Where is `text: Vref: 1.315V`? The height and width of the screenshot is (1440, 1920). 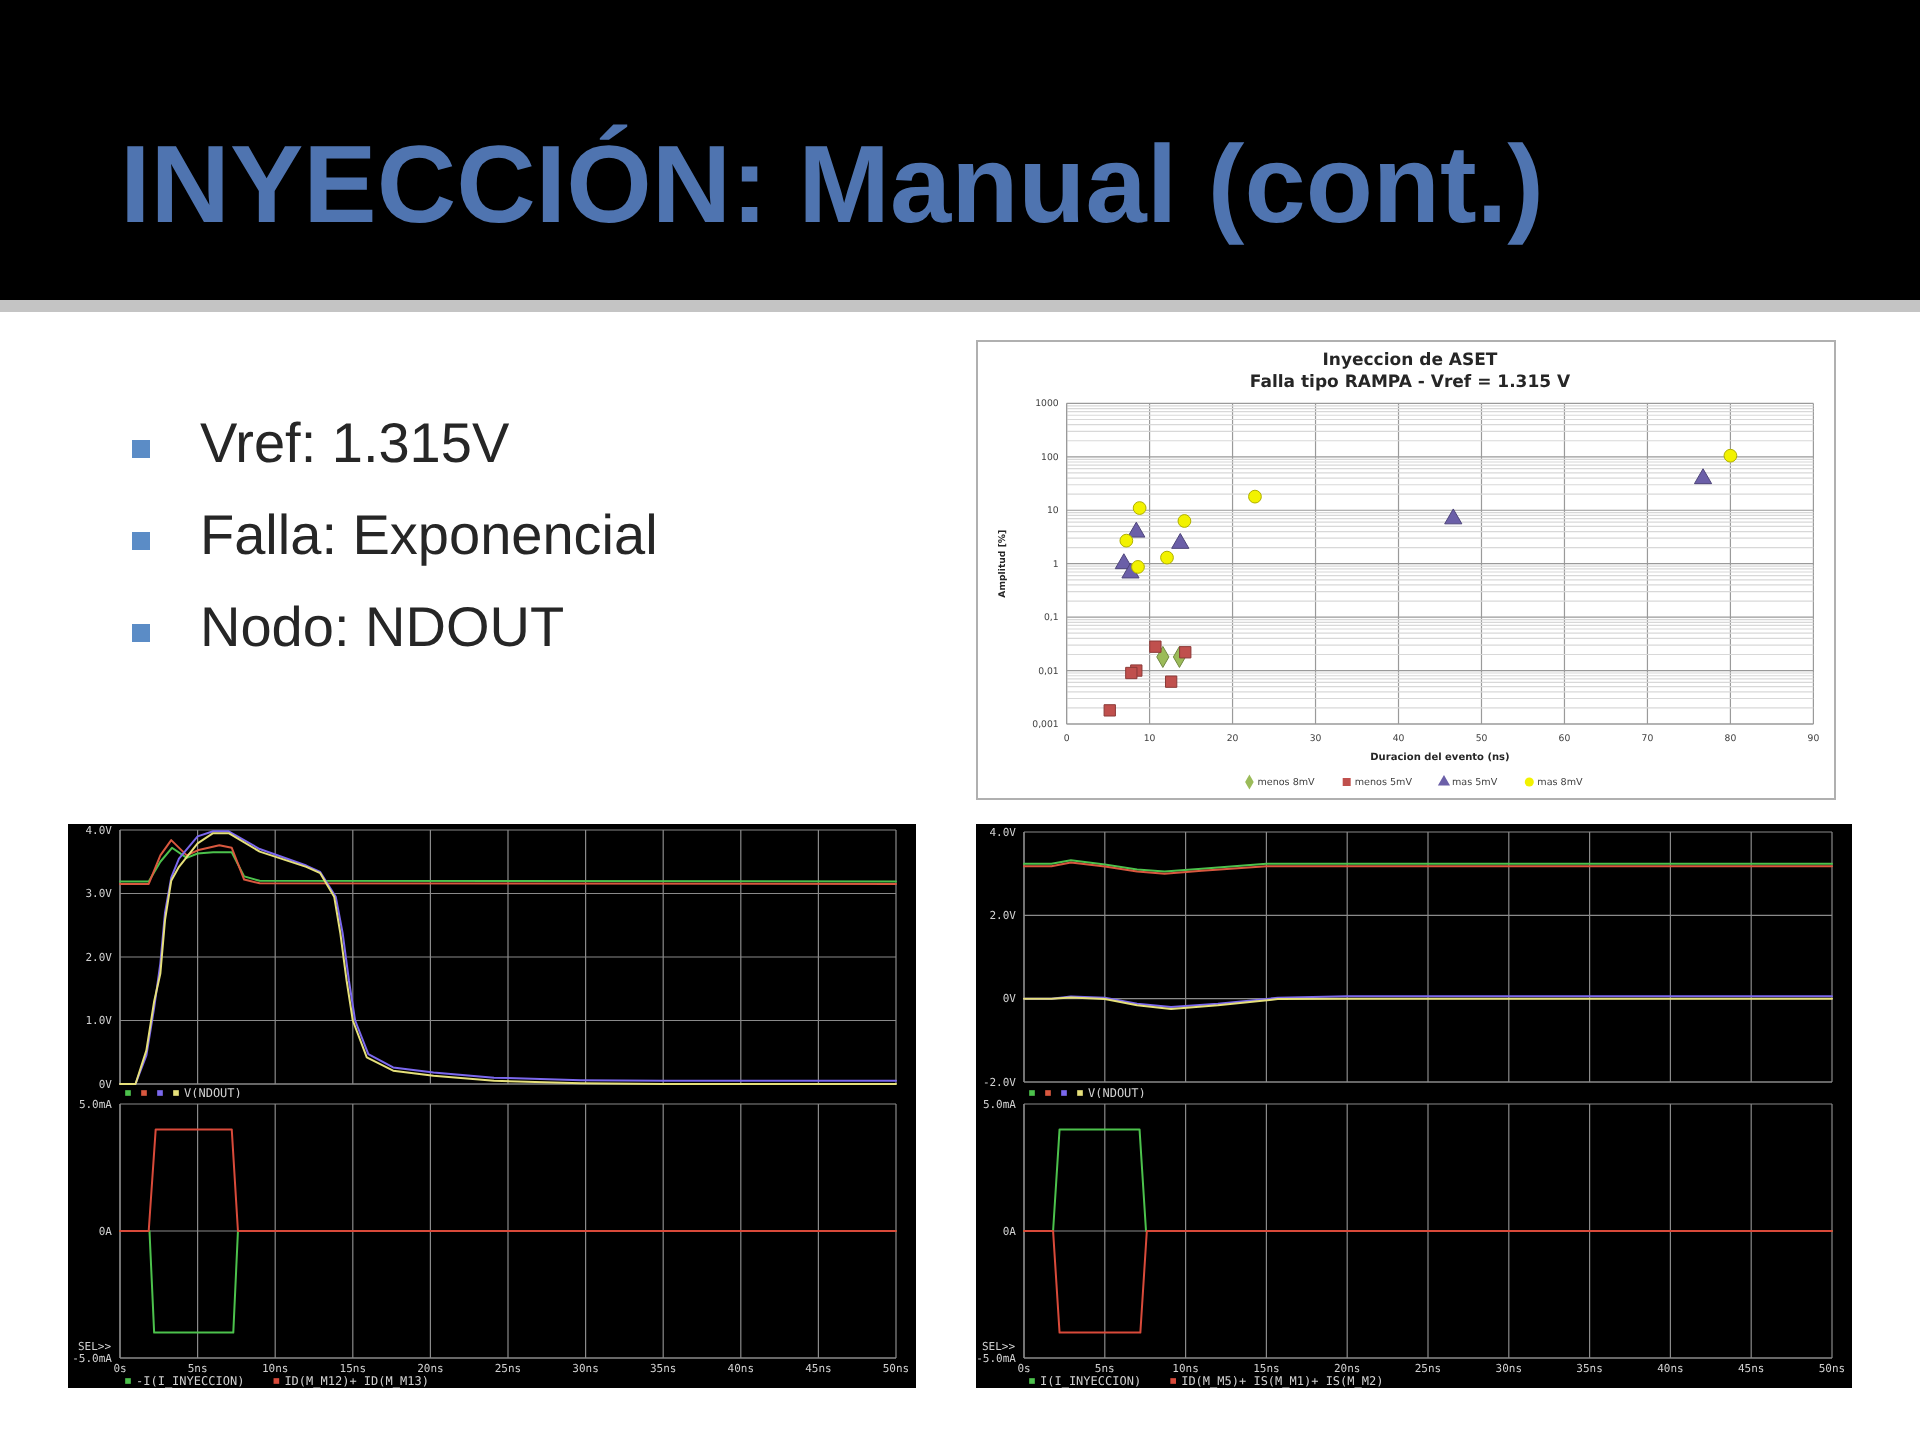 text: Vref: 1.315V is located at coordinates (355, 444).